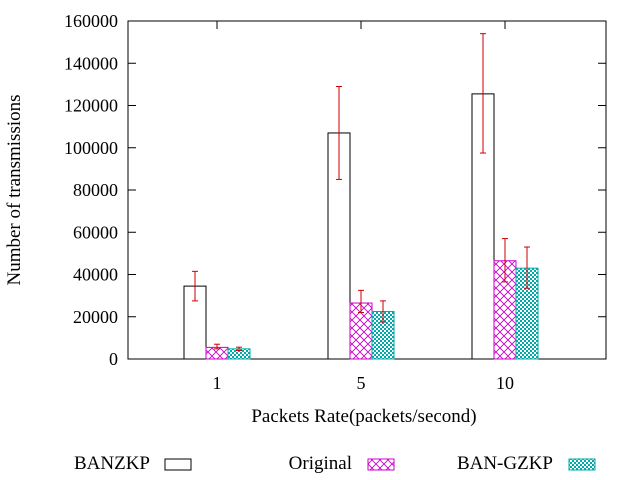 Image resolution: width=640 pixels, height=480 pixels. I want to click on y-tick-label: 0, so click(113, 359).